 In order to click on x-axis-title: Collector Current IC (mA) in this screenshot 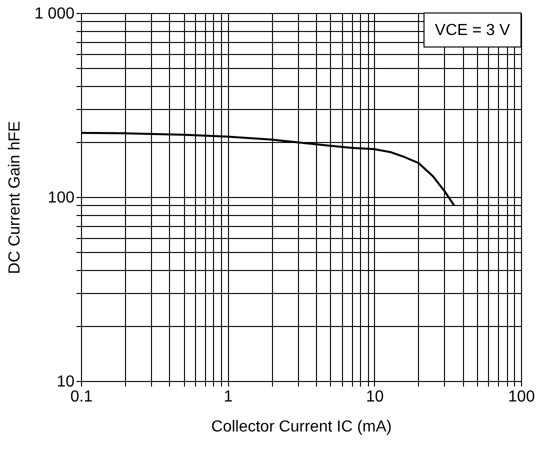, I will do `click(301, 427)`.